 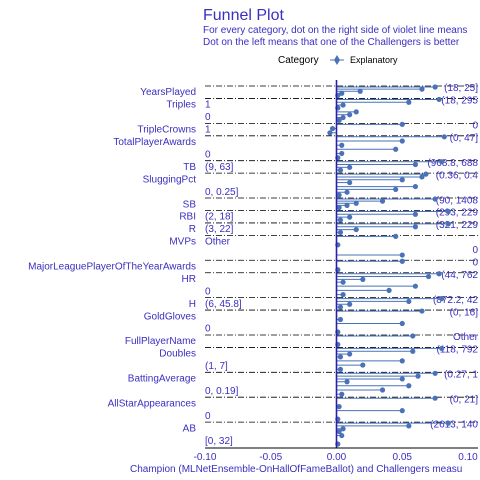 What do you see at coordinates (468, 457) in the screenshot?
I see `x-tick-label: 0.10` at bounding box center [468, 457].